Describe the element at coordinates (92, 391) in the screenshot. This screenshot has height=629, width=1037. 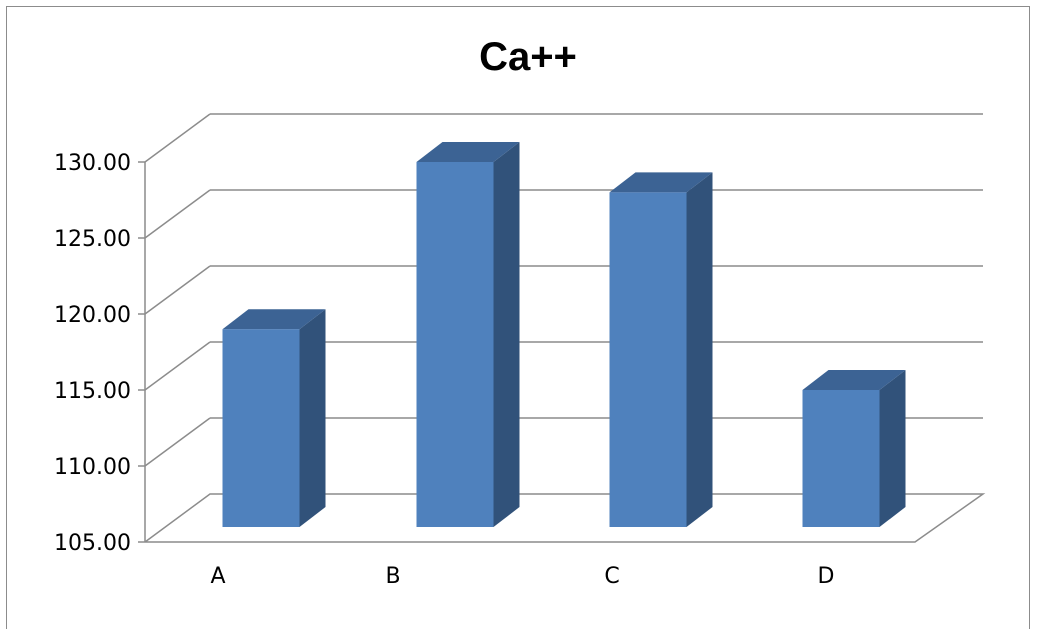
I see `y-tick-label: 115.00` at that location.